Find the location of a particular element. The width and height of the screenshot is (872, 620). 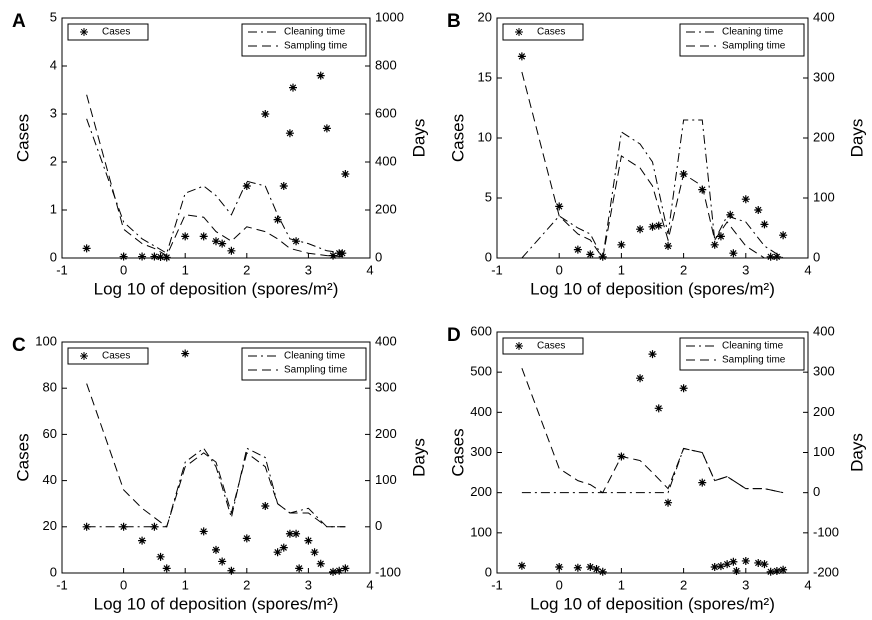

y-tick-label: 200 is located at coordinates (481, 491).